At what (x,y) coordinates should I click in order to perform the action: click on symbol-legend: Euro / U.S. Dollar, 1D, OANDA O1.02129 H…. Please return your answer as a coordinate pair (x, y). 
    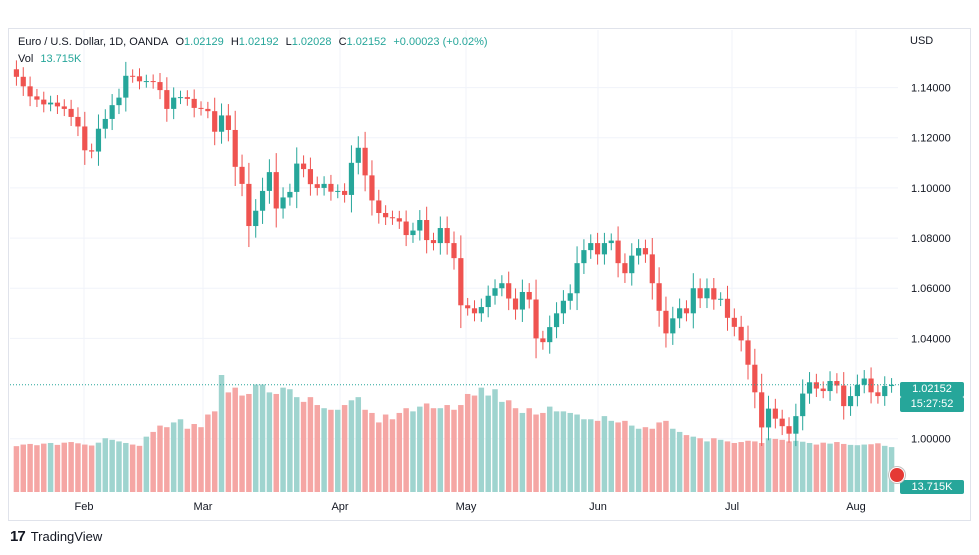
    Looking at the image, I should click on (255, 42).